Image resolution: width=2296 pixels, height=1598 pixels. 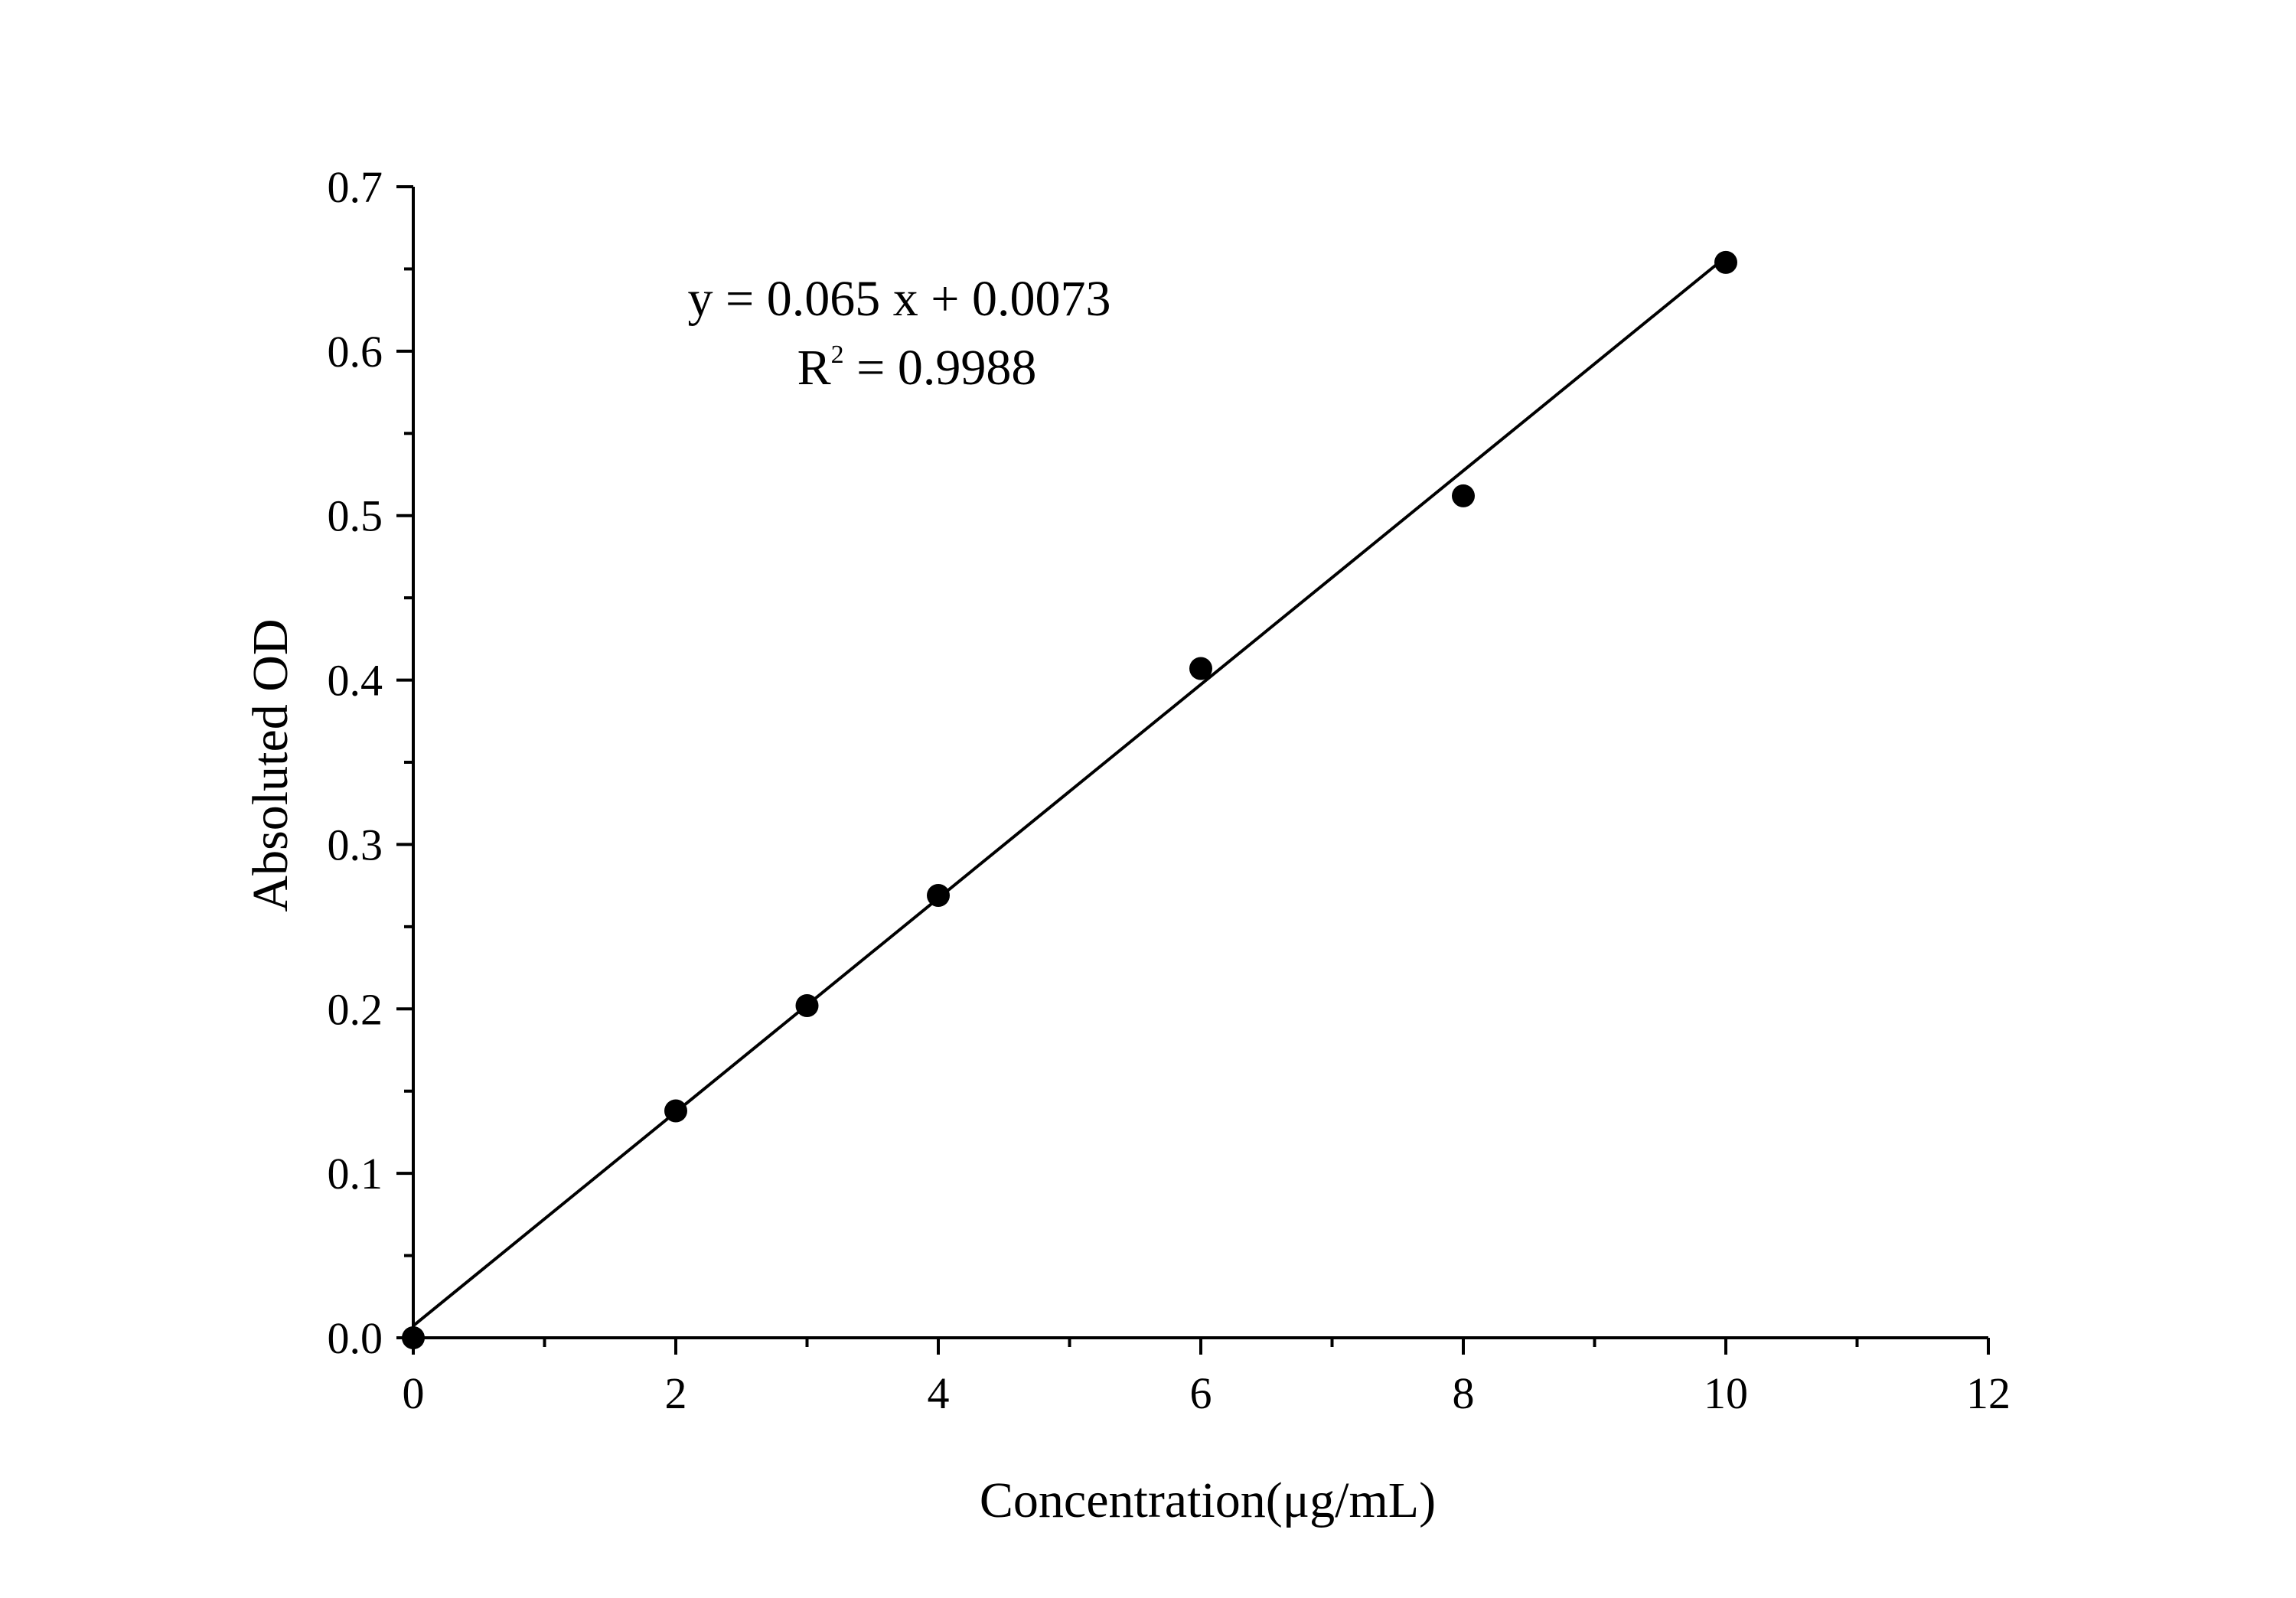 I want to click on r-squared-prefix: R, so click(x=814, y=368).